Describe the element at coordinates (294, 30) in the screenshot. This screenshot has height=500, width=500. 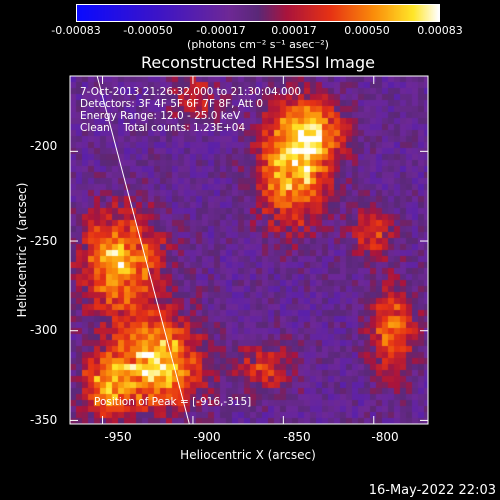
I see `colorbar-tick: 0.00017` at that location.